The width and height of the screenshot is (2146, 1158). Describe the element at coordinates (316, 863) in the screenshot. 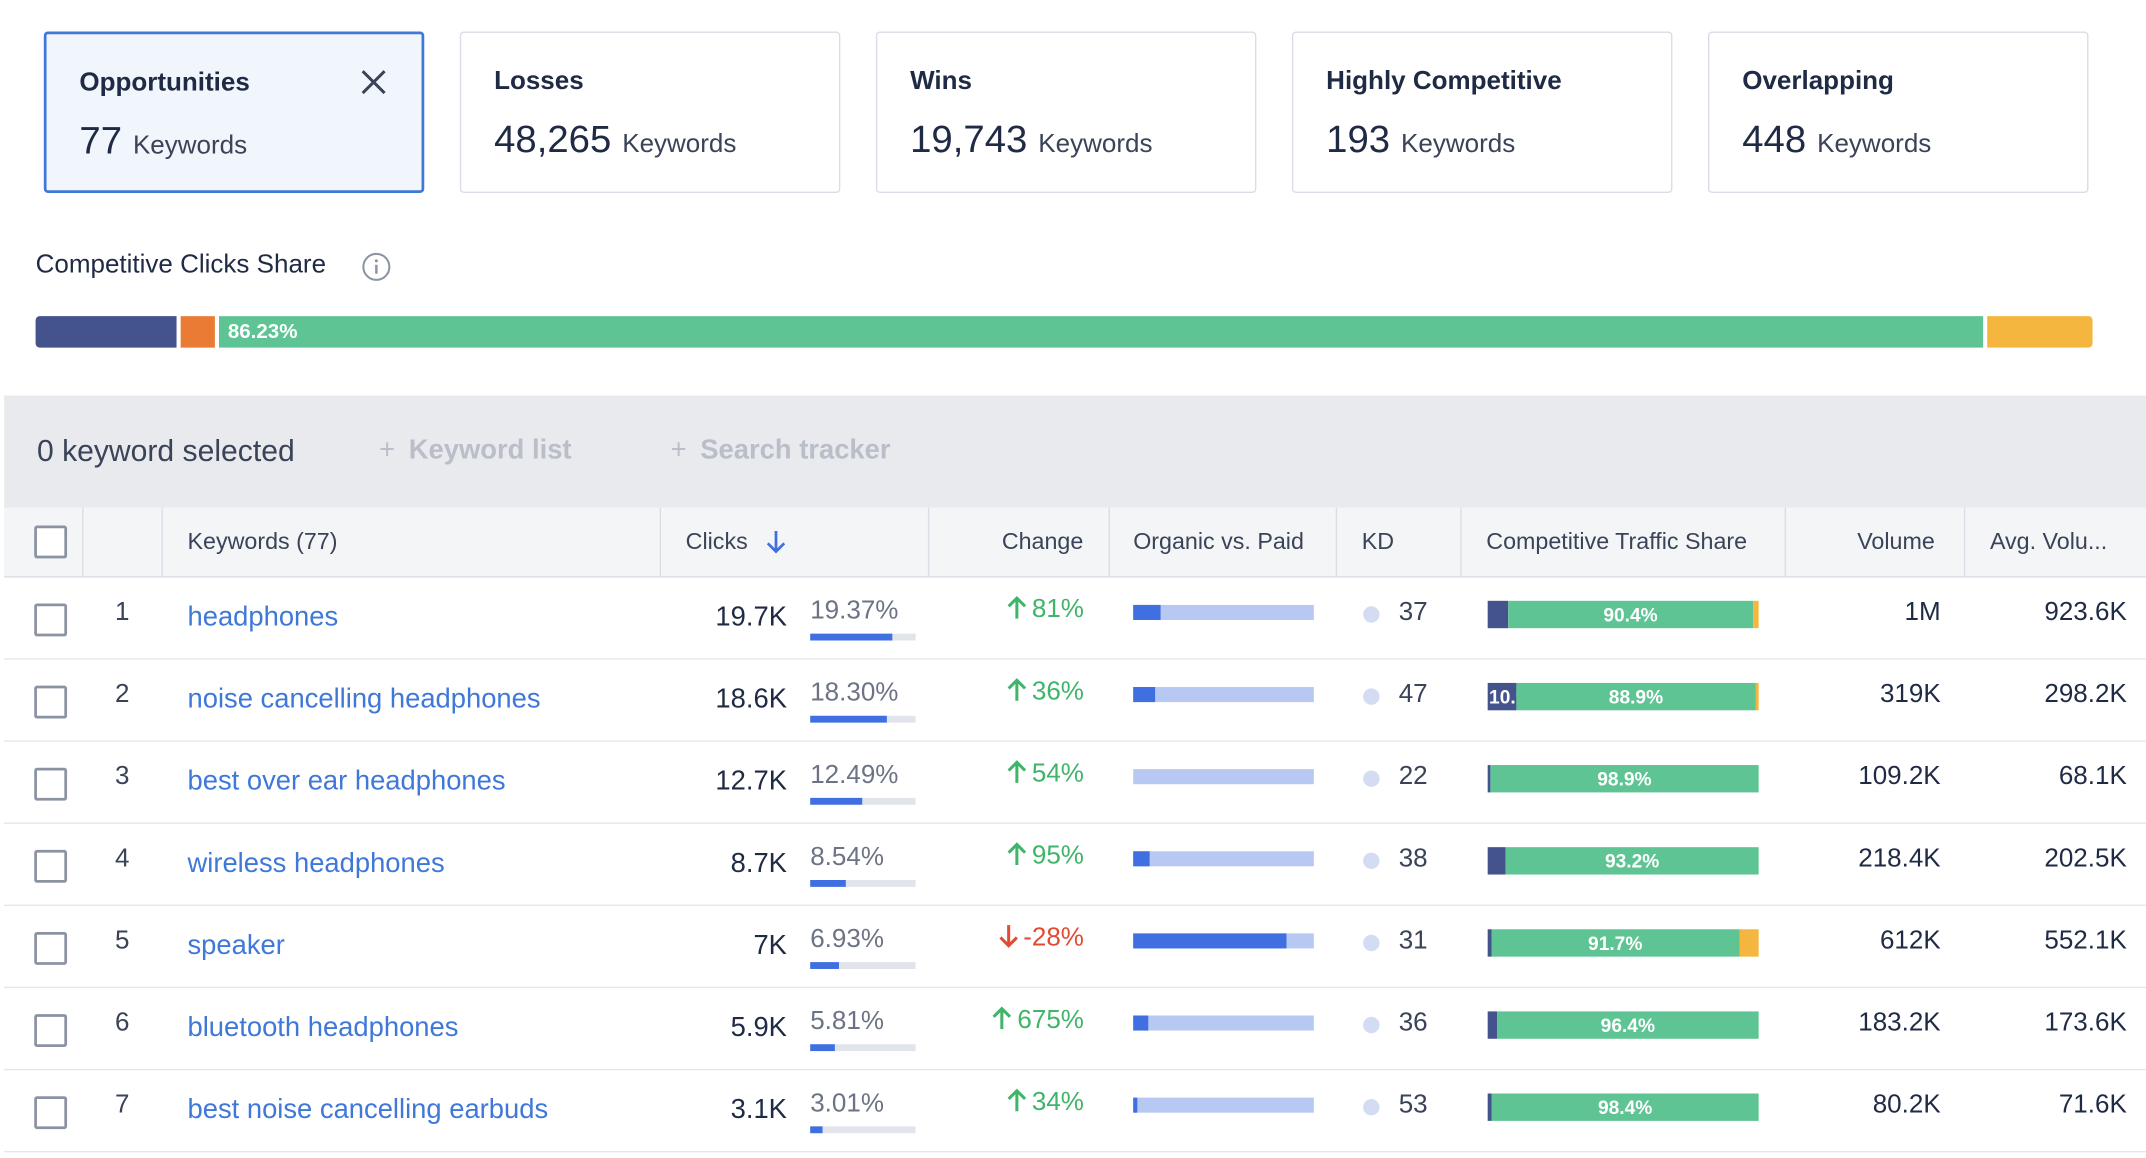

I see `keyword-link: wireless headphones` at that location.